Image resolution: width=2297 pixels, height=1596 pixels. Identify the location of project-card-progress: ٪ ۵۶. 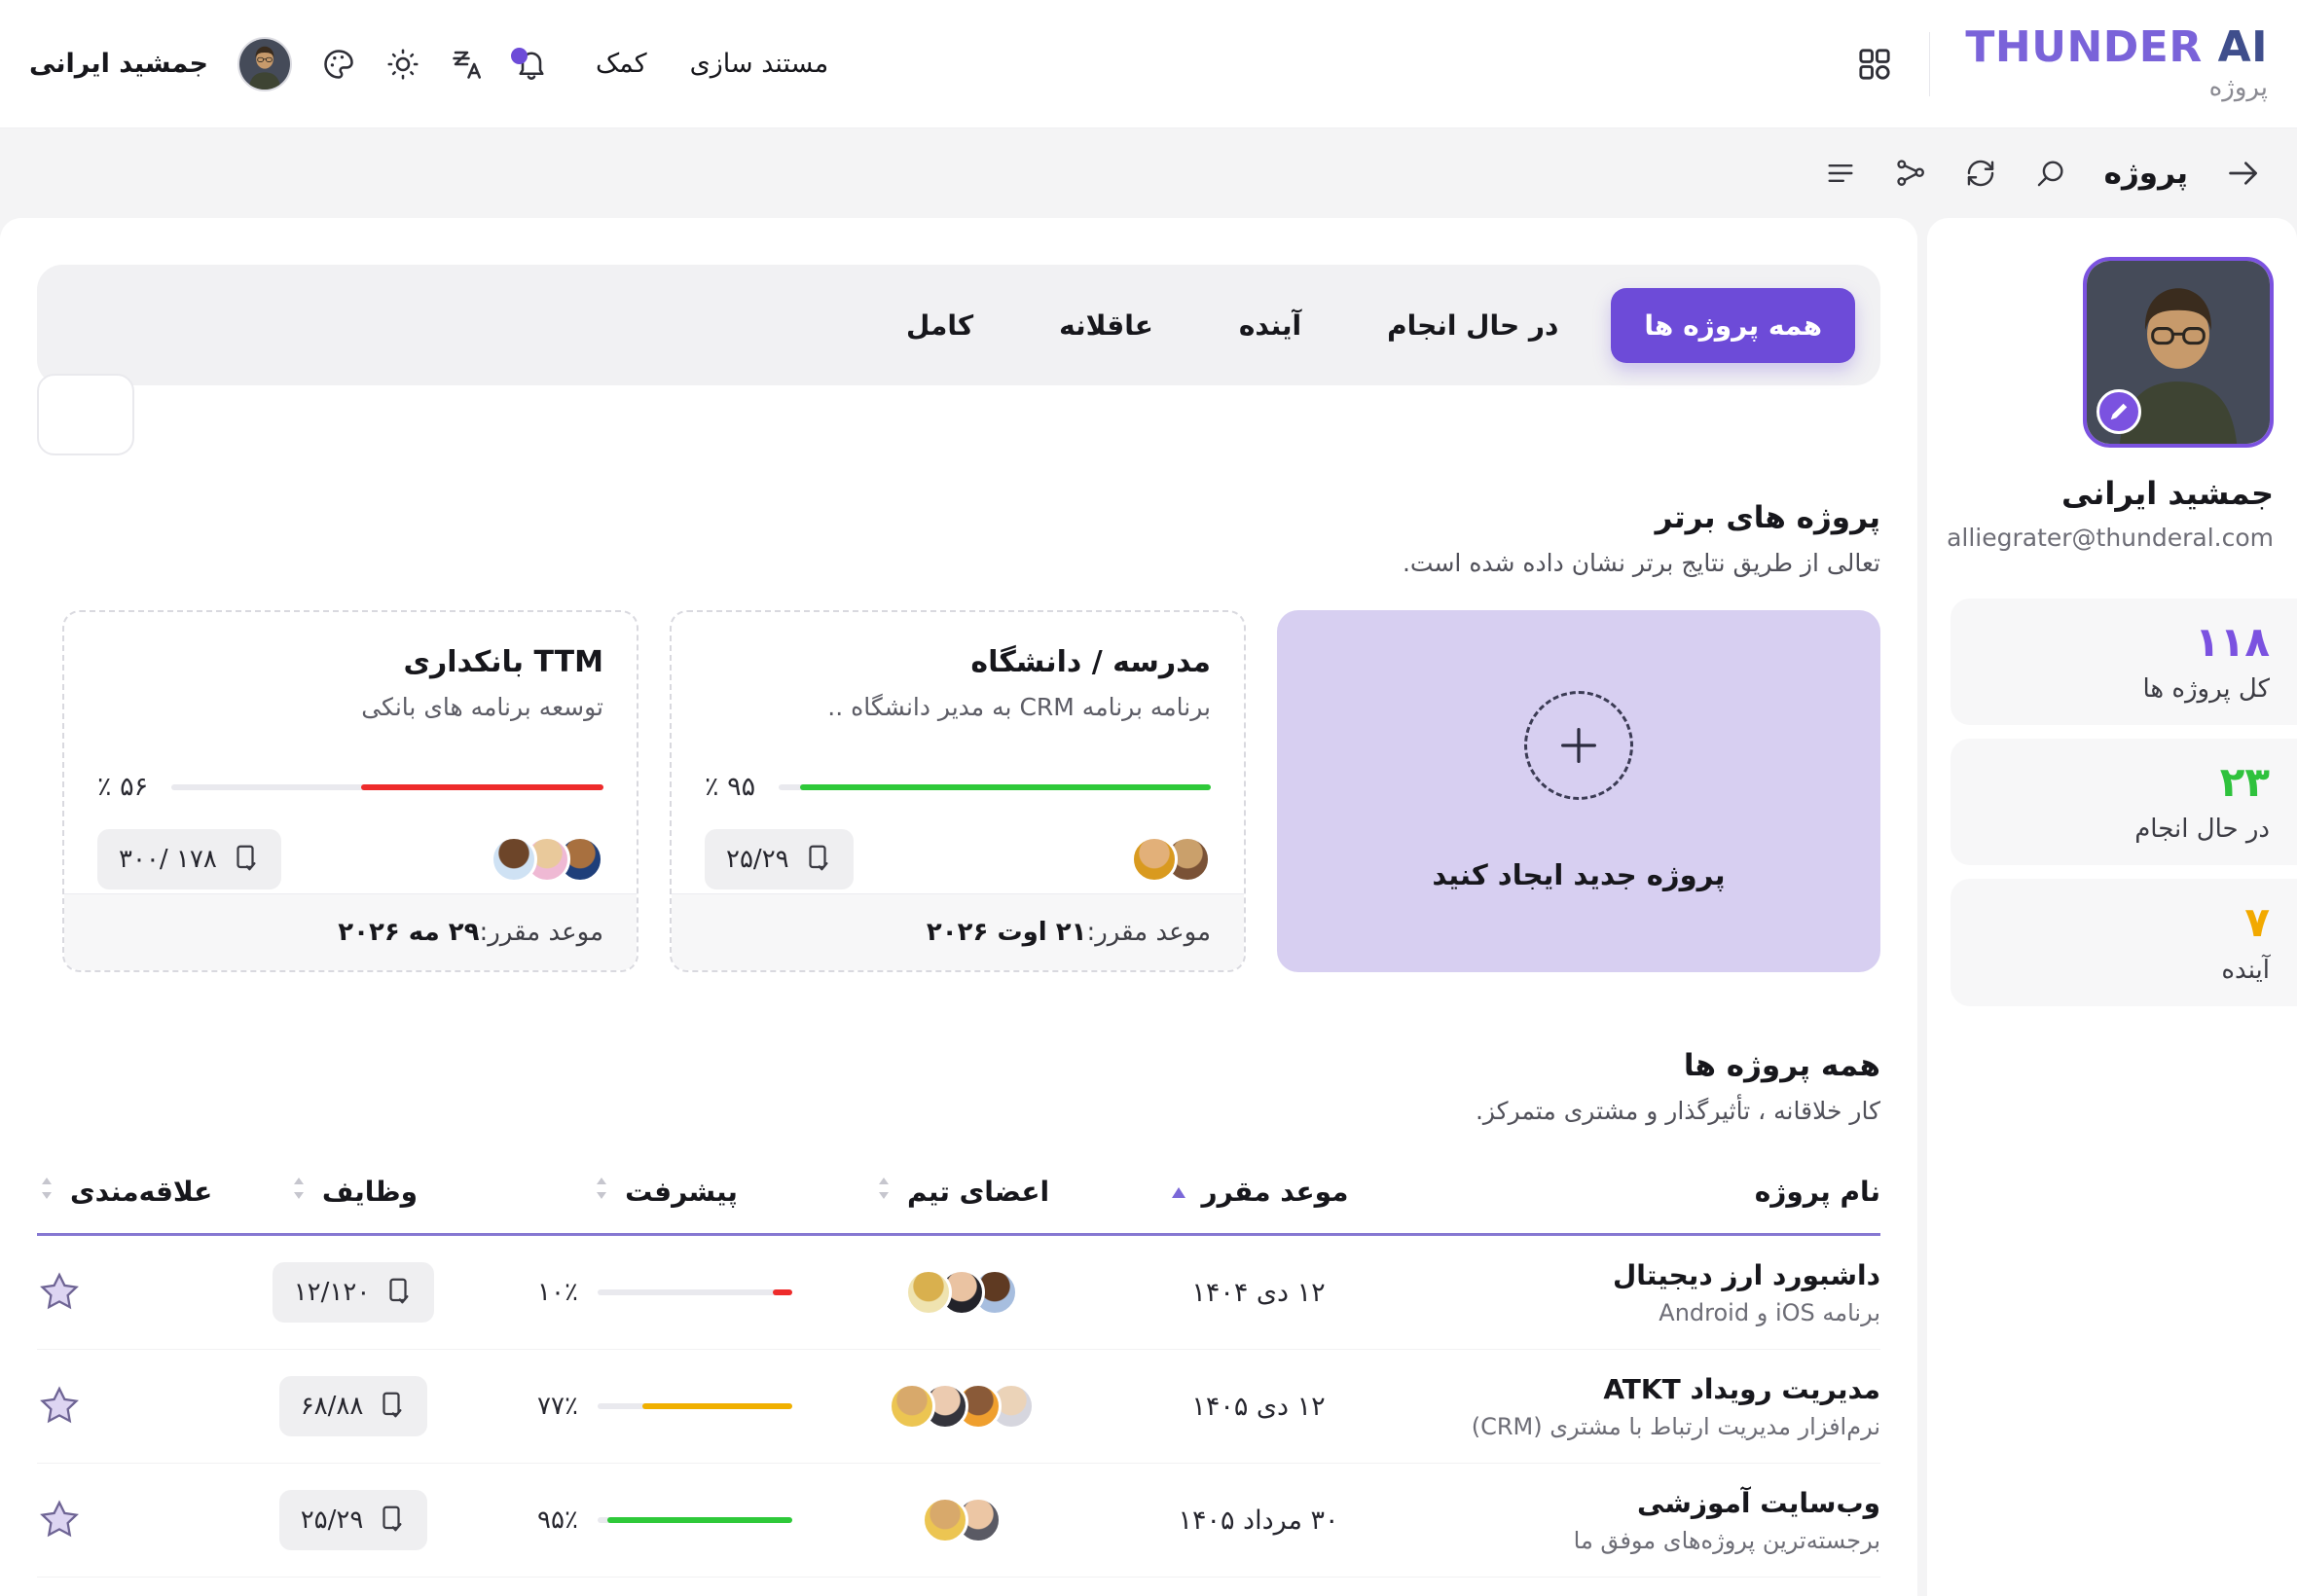
(350, 787).